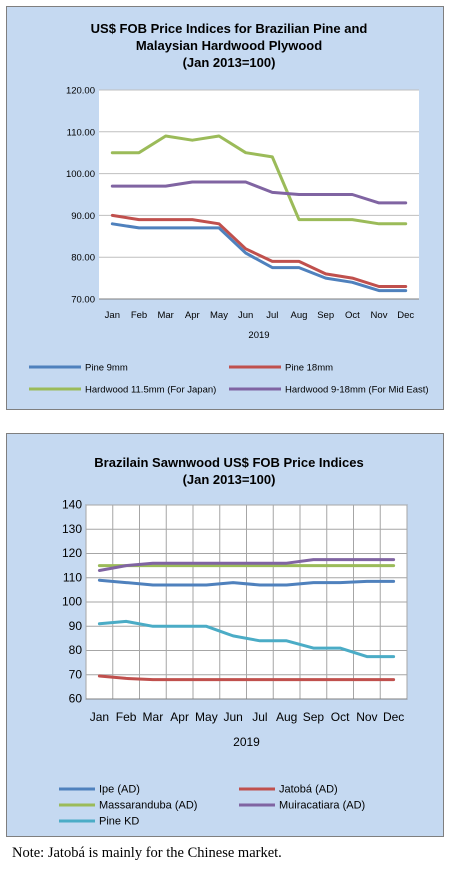 The width and height of the screenshot is (458, 877). Describe the element at coordinates (72, 553) in the screenshot. I see `y-tick-label: 120` at that location.